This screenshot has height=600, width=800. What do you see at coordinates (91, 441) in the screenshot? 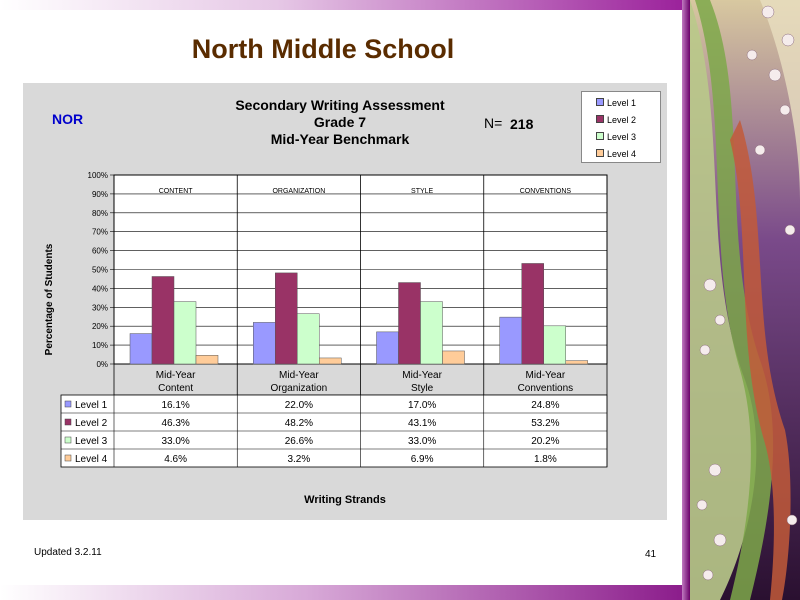
I see `data-table-series-label: Level 3` at bounding box center [91, 441].